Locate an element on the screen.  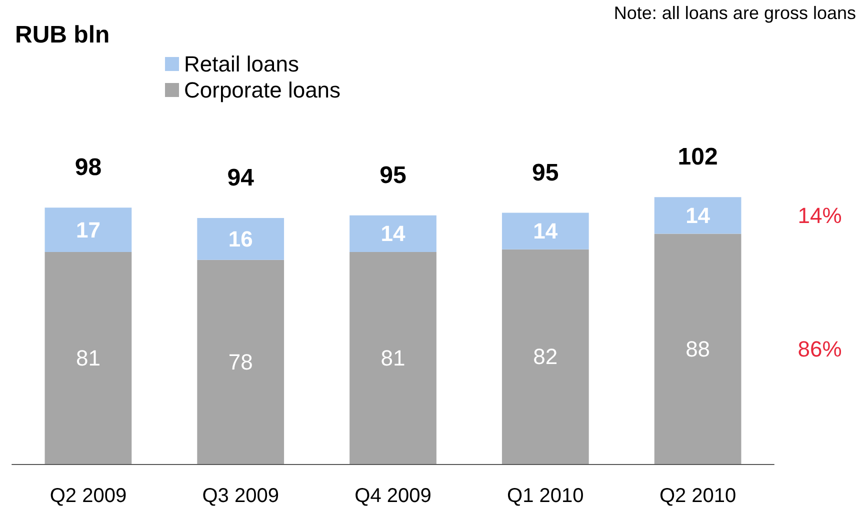
x-tick-label: Q1 2010 is located at coordinates (545, 496).